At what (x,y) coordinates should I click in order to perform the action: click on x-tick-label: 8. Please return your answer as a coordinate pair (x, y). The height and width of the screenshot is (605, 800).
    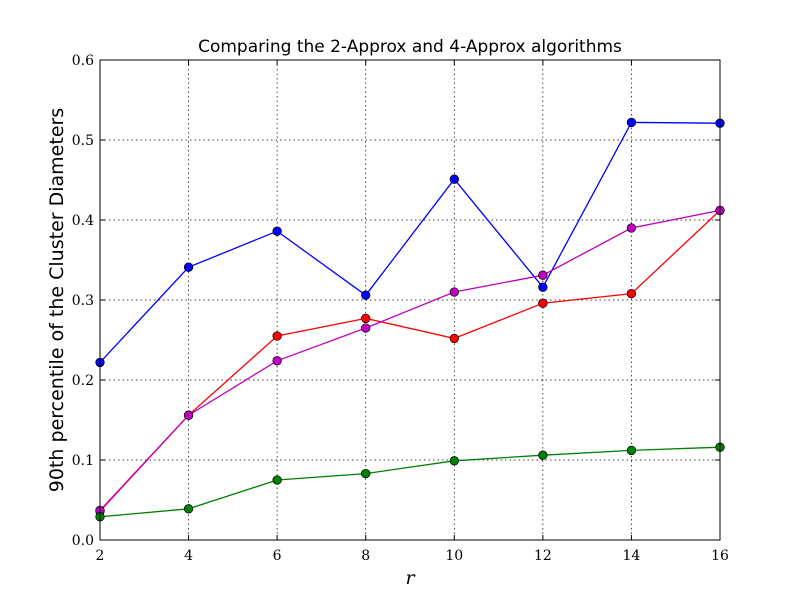
    Looking at the image, I should click on (365, 556).